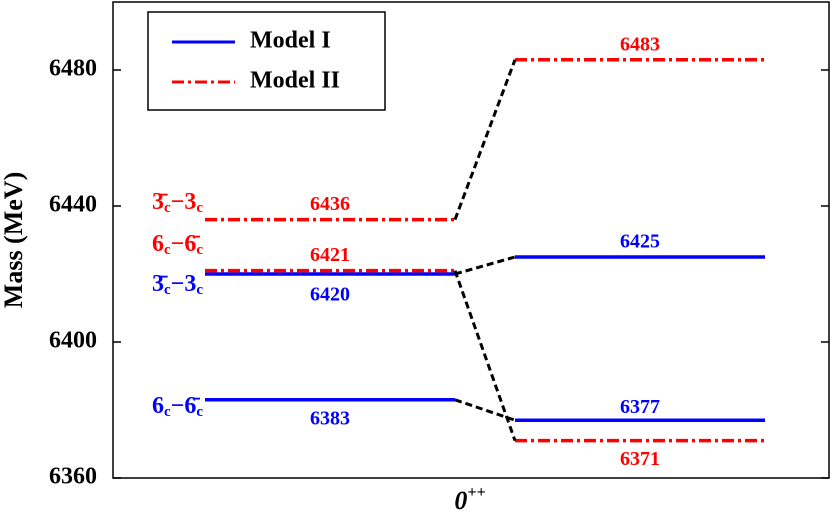  Describe the element at coordinates (330, 204) in the screenshot. I see `value-label: 6436` at that location.